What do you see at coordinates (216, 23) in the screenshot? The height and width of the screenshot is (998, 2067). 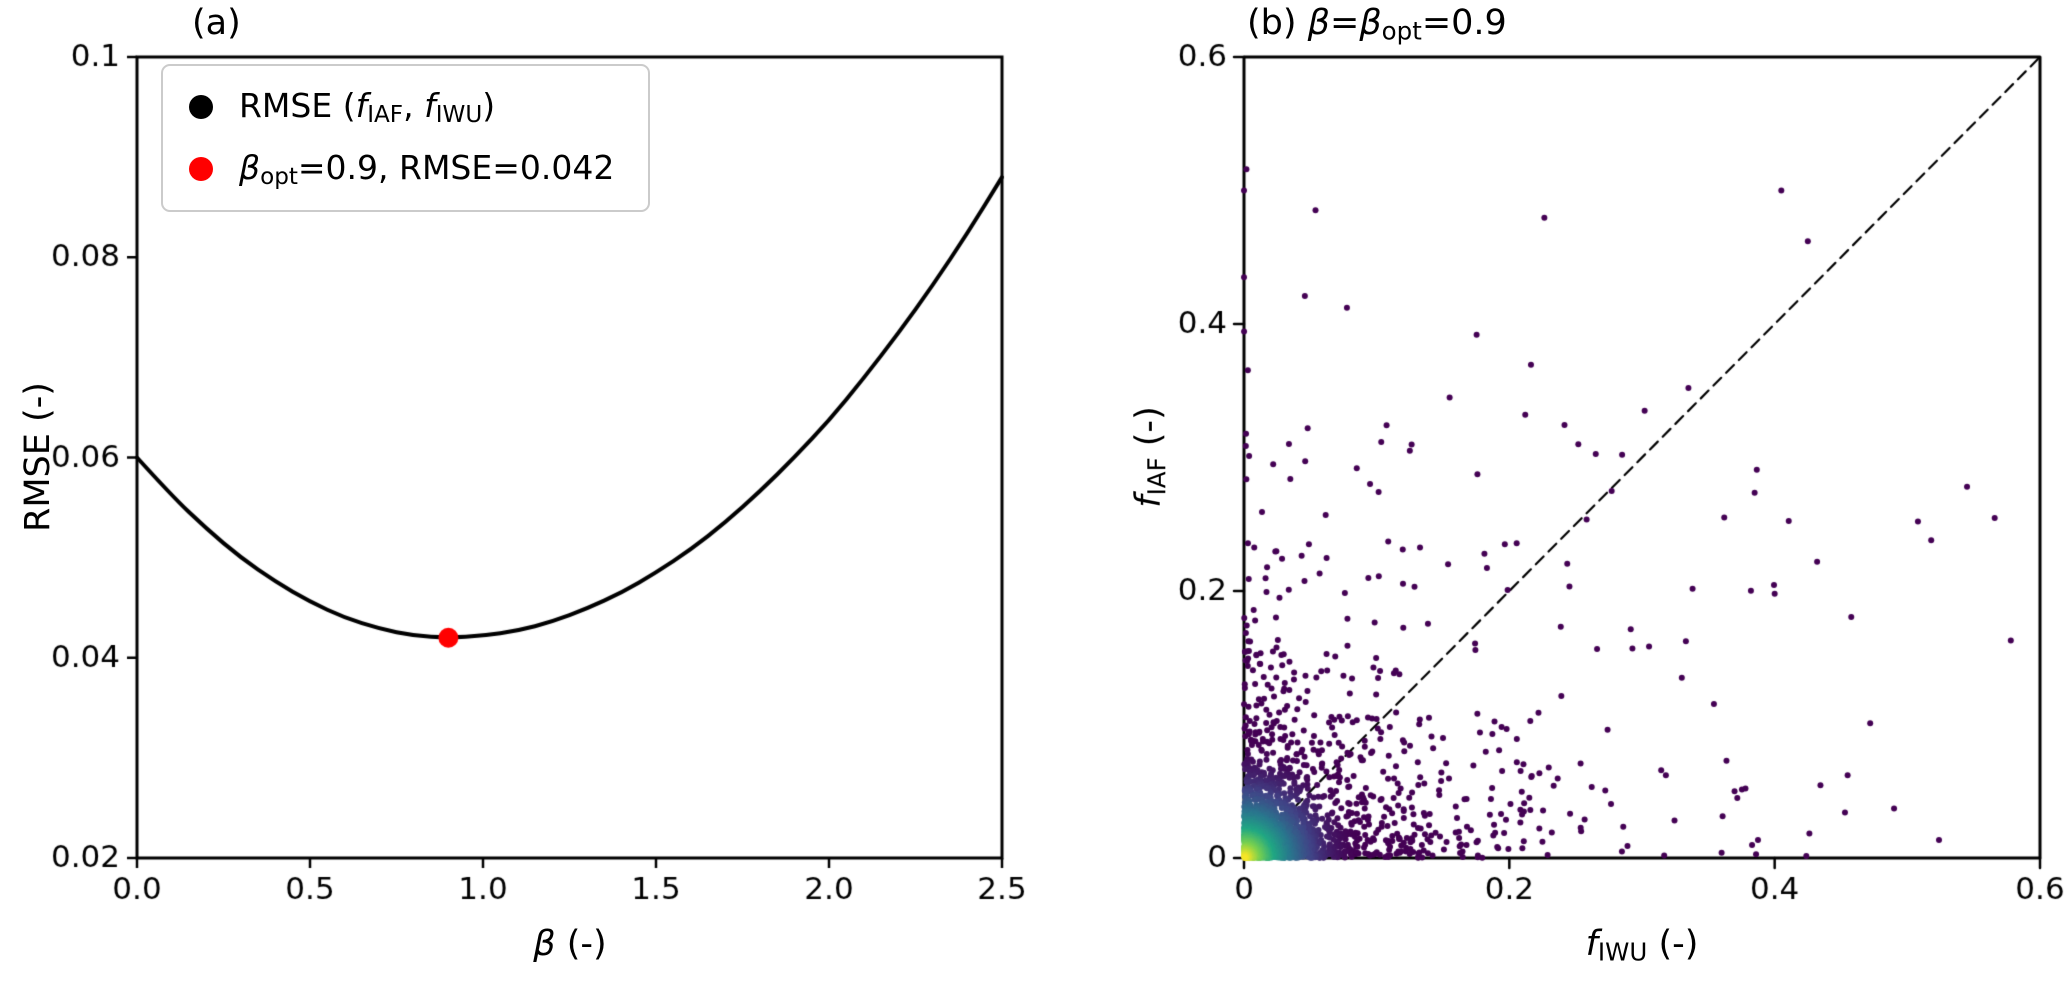 I see `panel-a-title: (a)` at bounding box center [216, 23].